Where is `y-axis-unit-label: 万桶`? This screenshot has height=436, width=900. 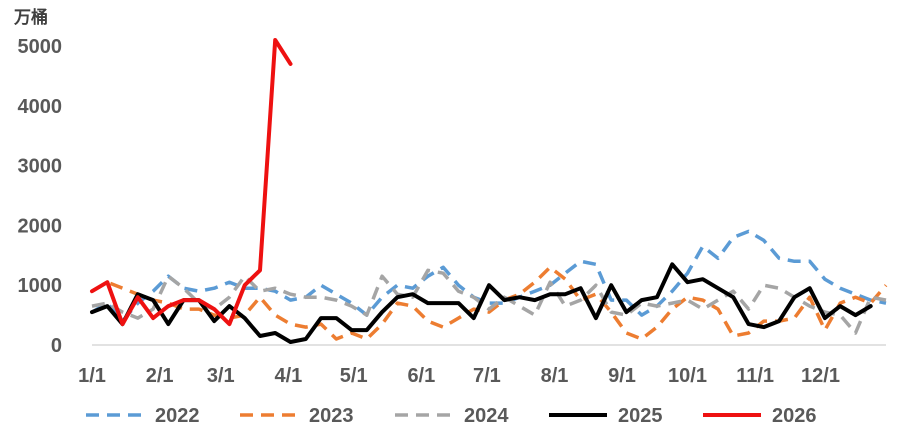 y-axis-unit-label: 万桶 is located at coordinates (30, 17).